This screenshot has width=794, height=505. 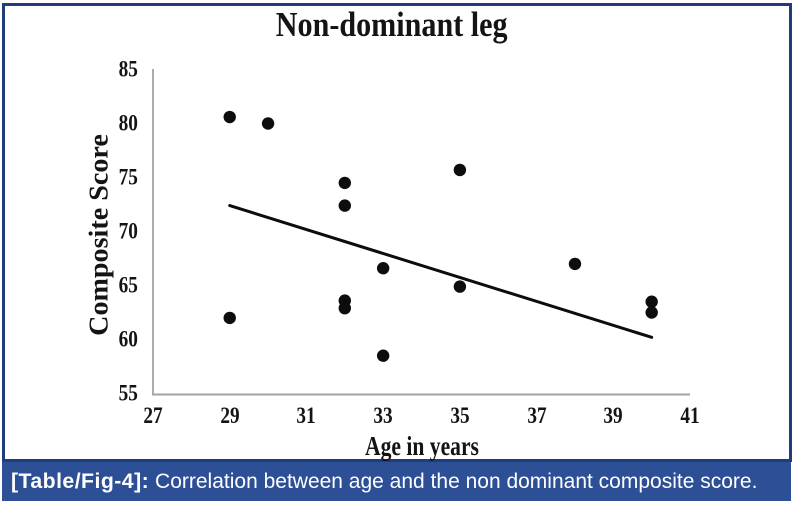 I want to click on y-tick-label: 55, so click(x=128, y=393).